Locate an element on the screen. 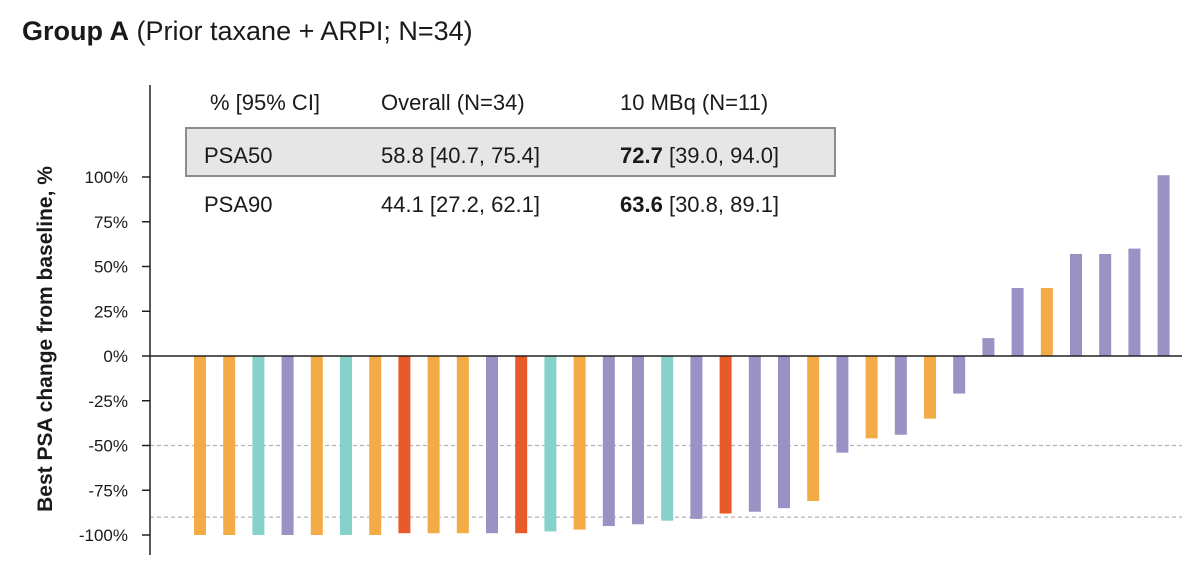  y-tick-label-5: -25% is located at coordinates (108, 401).